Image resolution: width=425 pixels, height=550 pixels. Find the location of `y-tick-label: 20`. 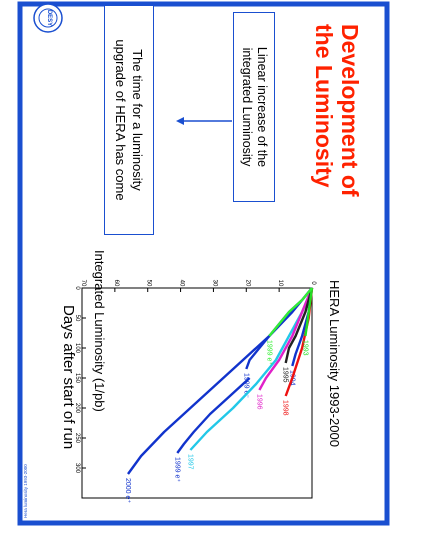

y-tick-label: 20 is located at coordinates (247, 283).